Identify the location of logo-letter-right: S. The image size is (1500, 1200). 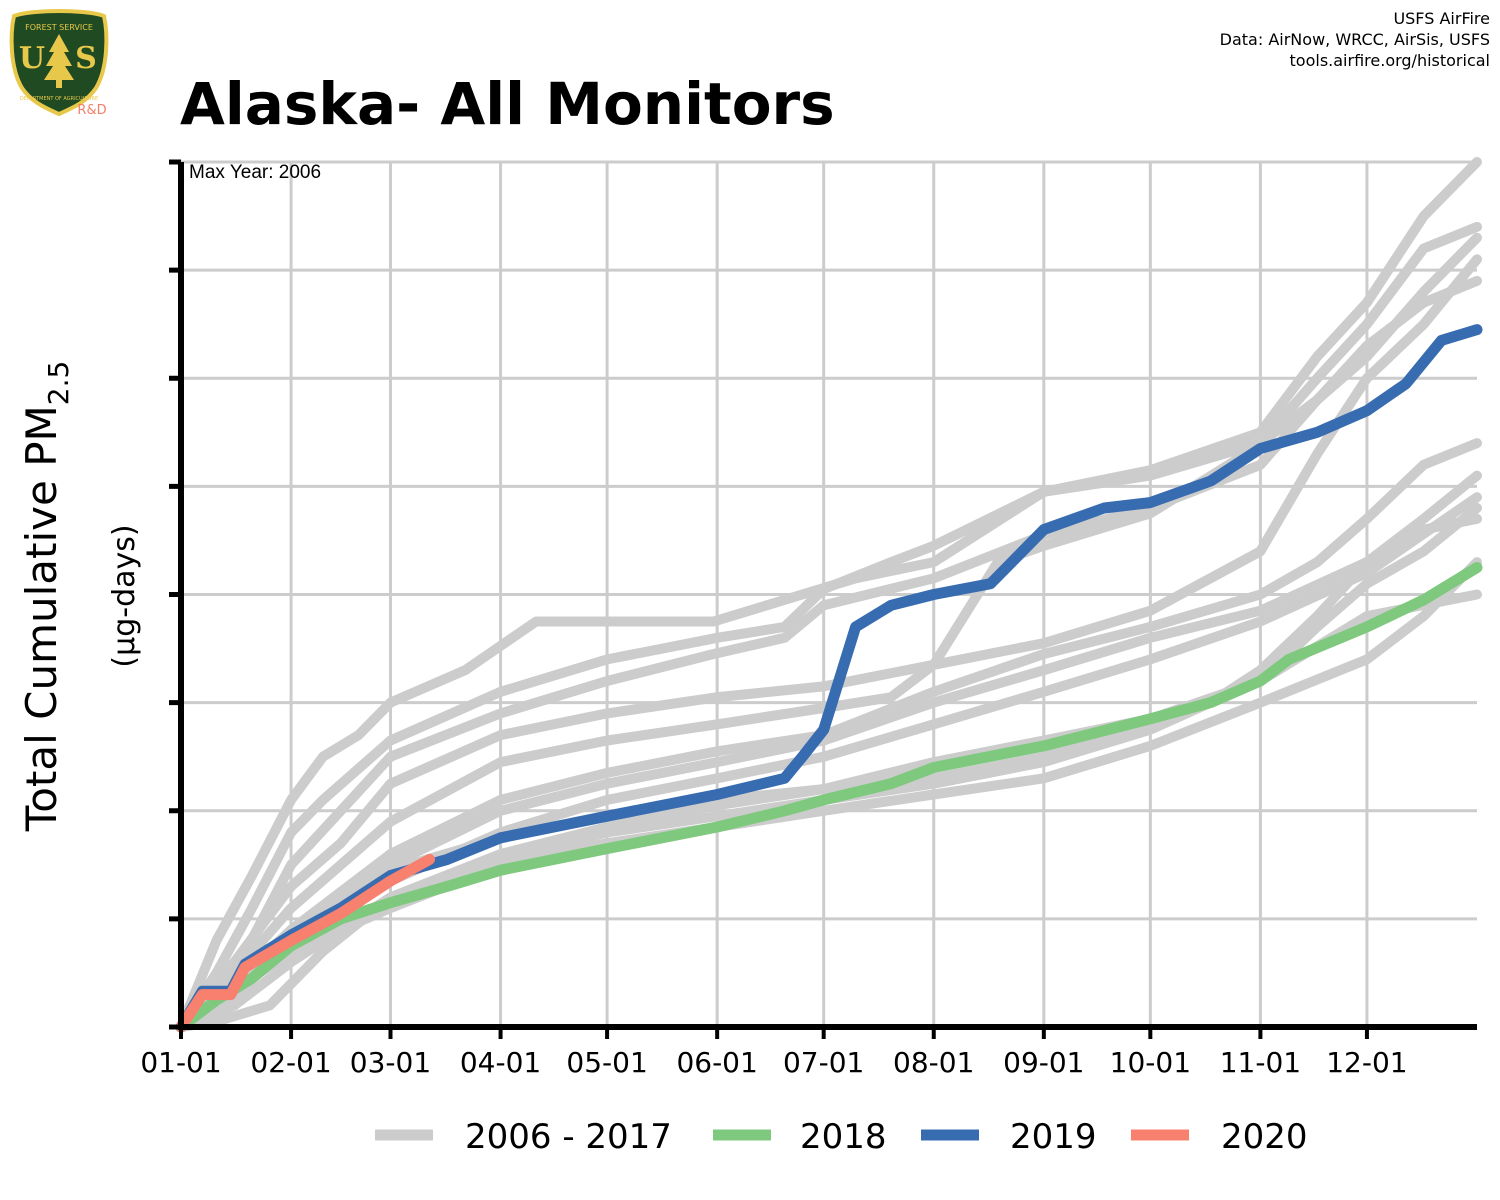
(86, 58).